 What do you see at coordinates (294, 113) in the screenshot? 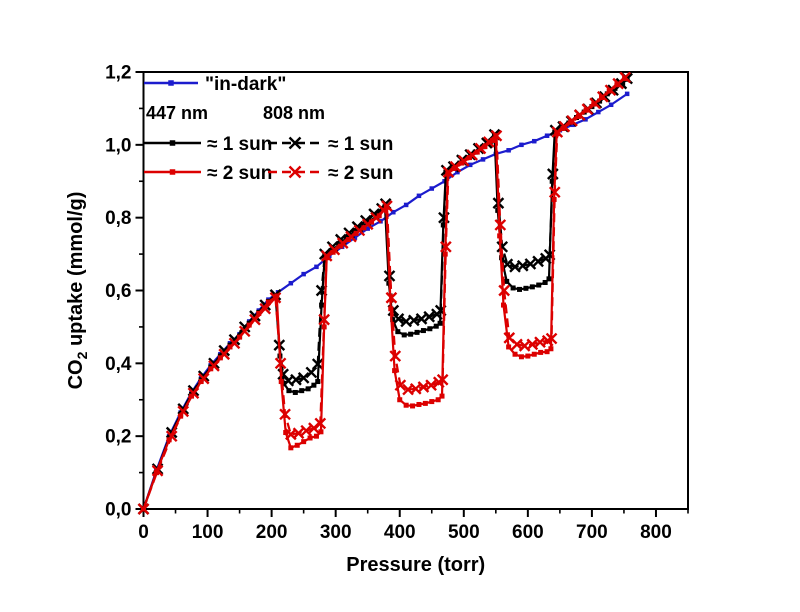
I see `legend-header-808nm: 808 nm` at bounding box center [294, 113].